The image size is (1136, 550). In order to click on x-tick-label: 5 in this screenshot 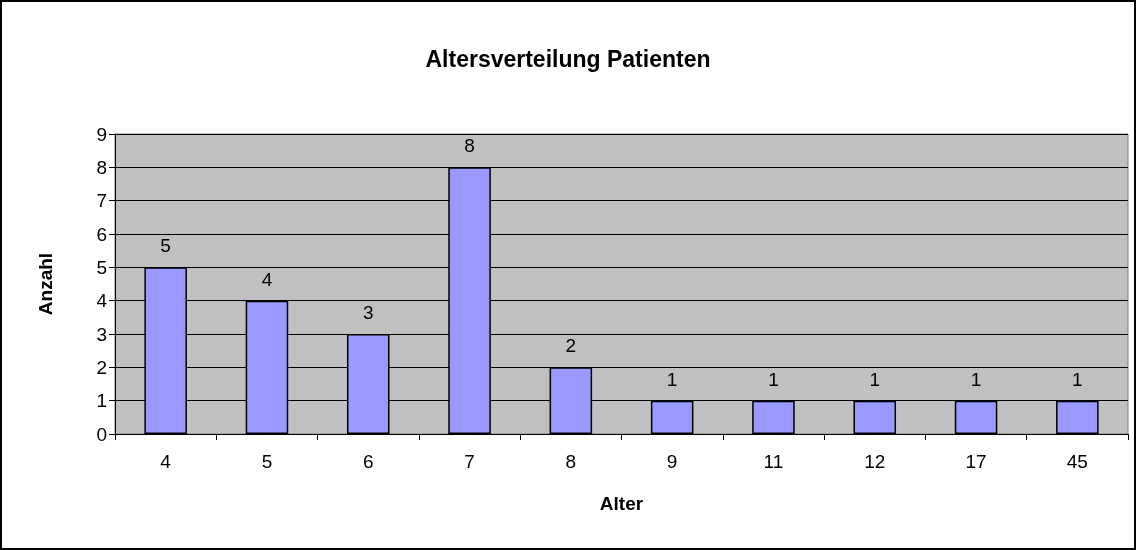, I will do `click(267, 461)`.